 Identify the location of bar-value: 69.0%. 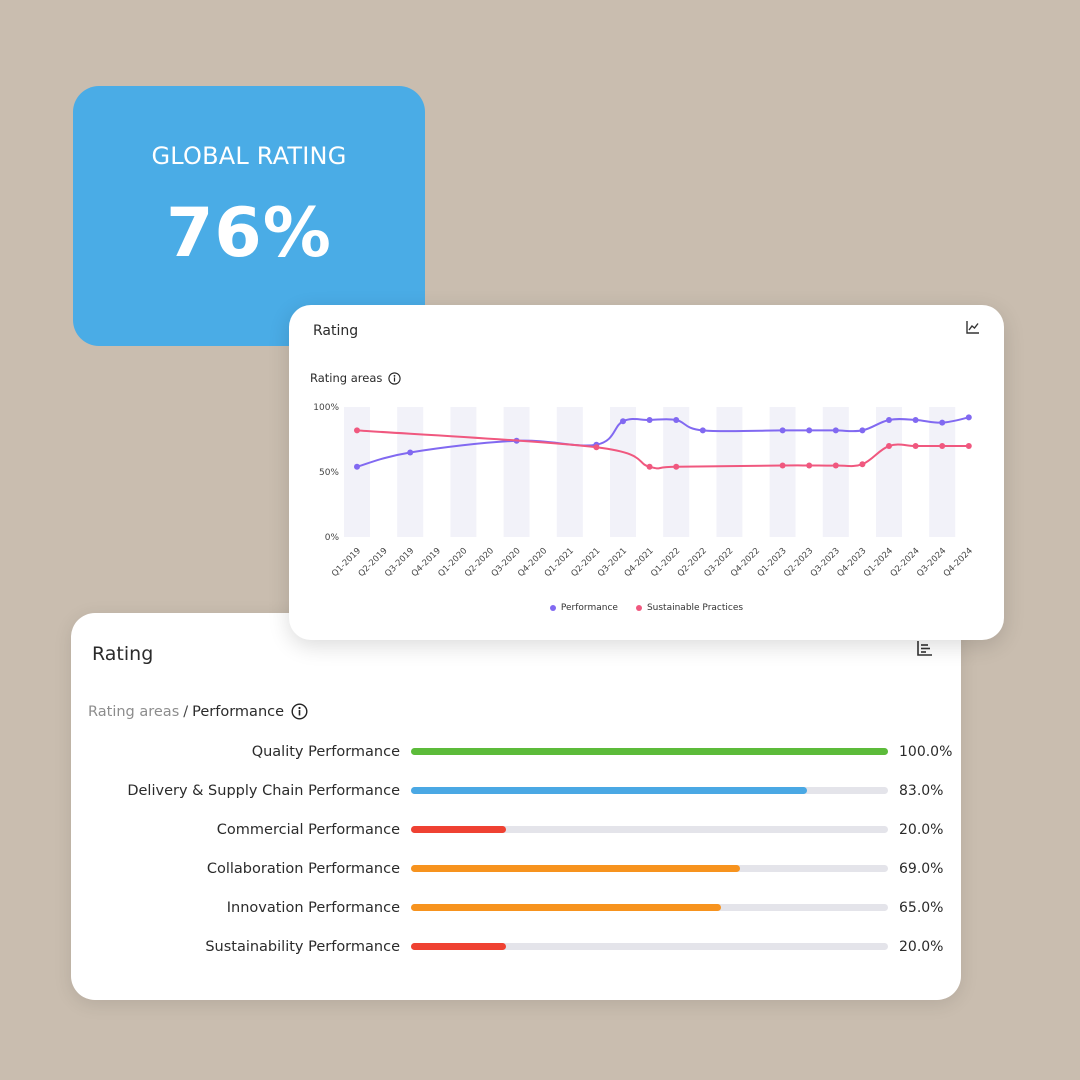
(921, 869).